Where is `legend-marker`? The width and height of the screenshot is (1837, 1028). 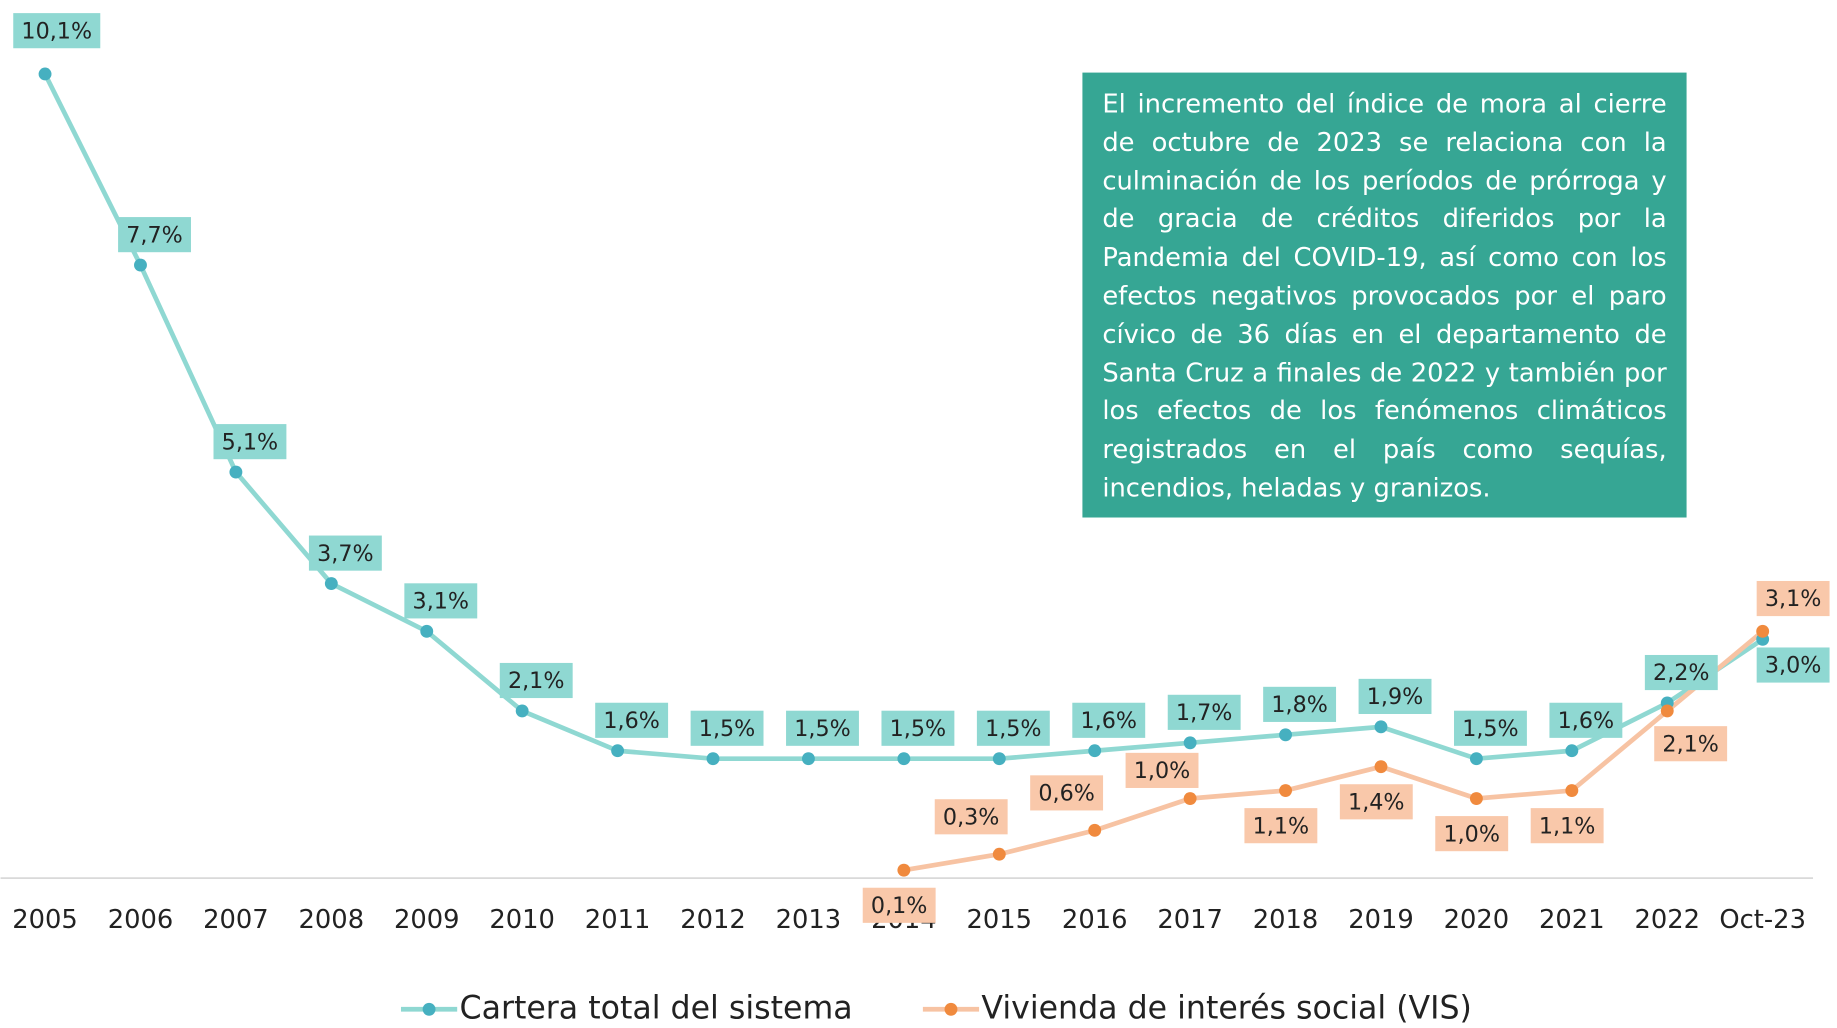 legend-marker is located at coordinates (951, 1009).